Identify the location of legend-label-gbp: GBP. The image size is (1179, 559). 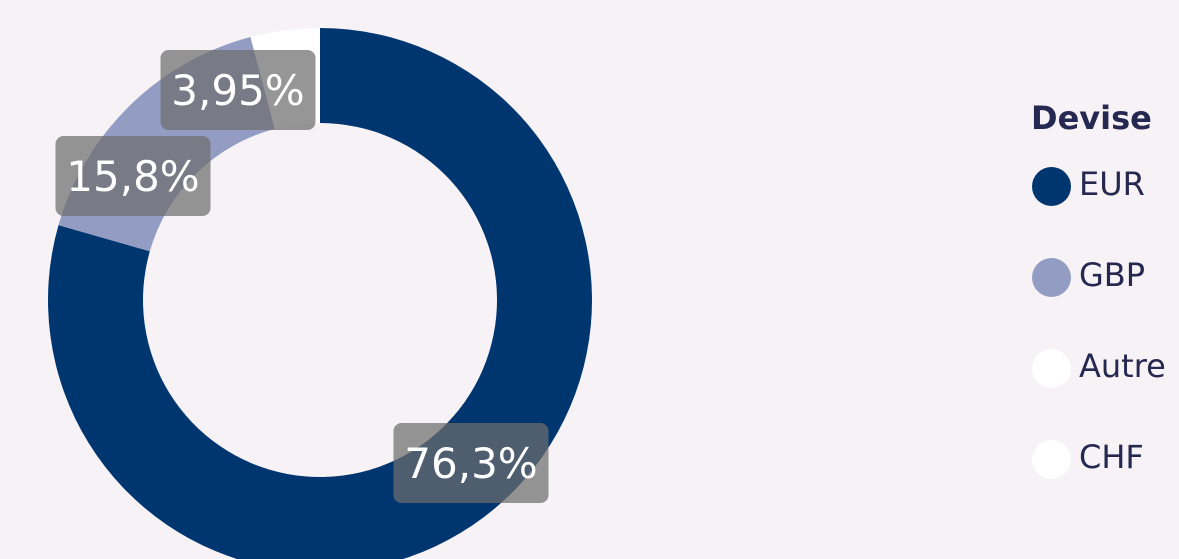
(1112, 275).